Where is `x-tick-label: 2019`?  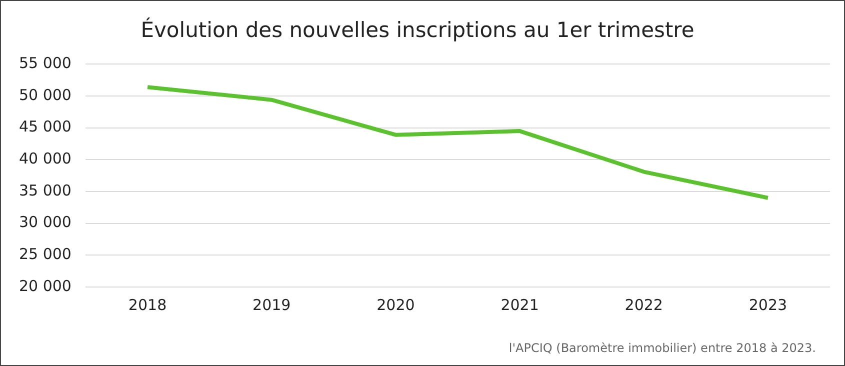
x-tick-label: 2019 is located at coordinates (271, 305).